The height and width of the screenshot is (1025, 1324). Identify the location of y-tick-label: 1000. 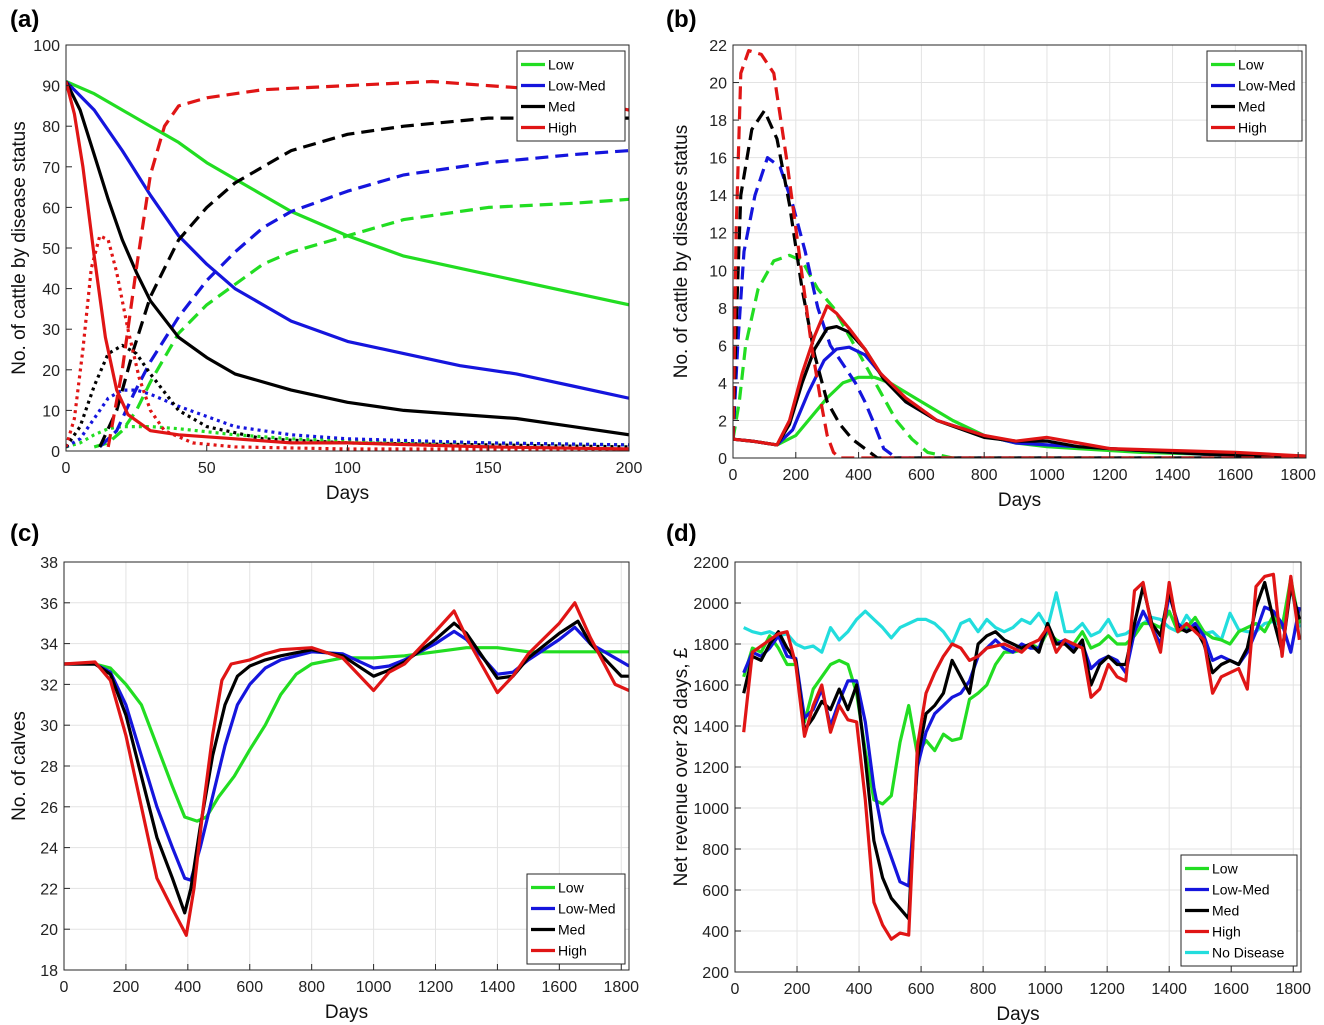
(711, 809).